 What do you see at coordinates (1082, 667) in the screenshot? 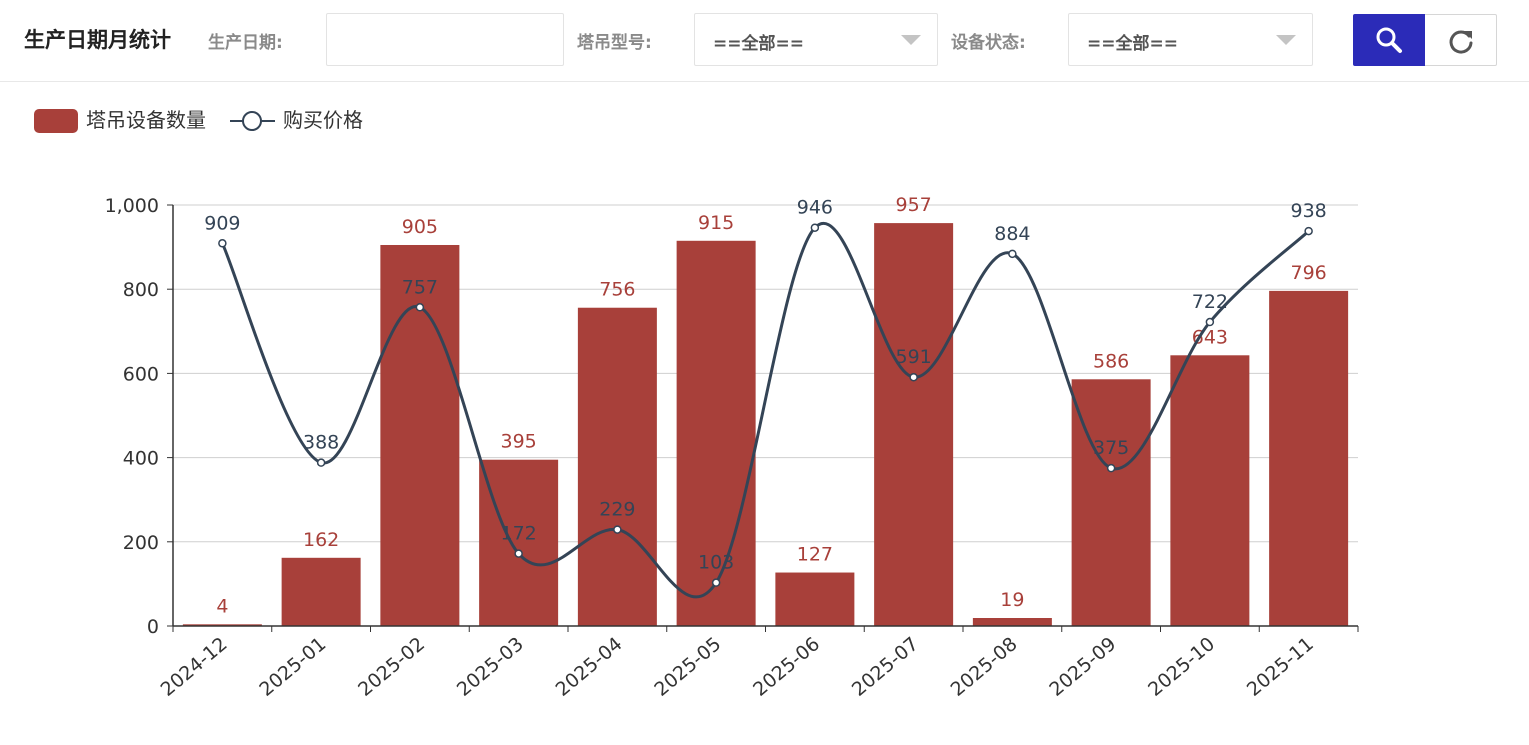
I see `x-tick-label: 2025-09` at bounding box center [1082, 667].